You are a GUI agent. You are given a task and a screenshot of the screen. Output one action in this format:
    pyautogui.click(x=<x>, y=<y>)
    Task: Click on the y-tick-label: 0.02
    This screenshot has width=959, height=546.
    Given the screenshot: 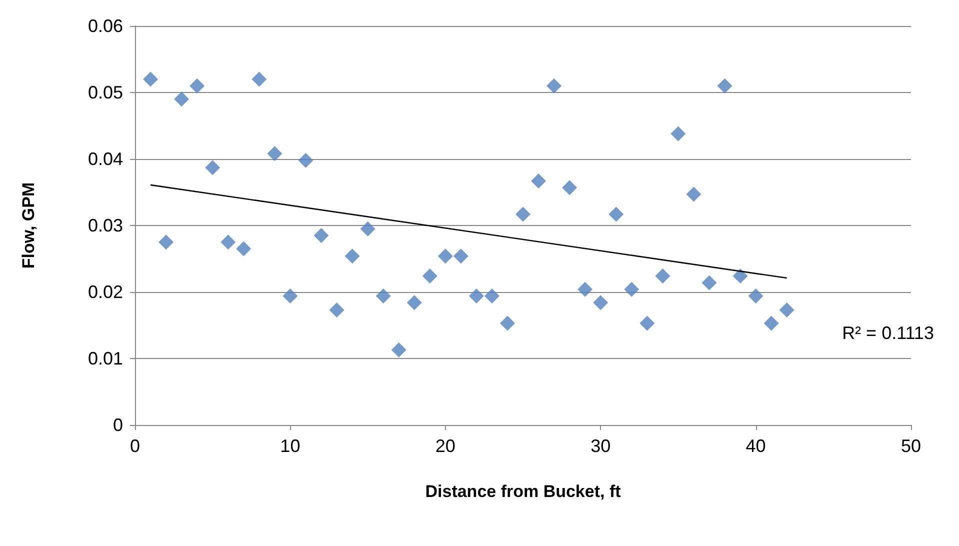 What is the action you would take?
    pyautogui.click(x=105, y=292)
    